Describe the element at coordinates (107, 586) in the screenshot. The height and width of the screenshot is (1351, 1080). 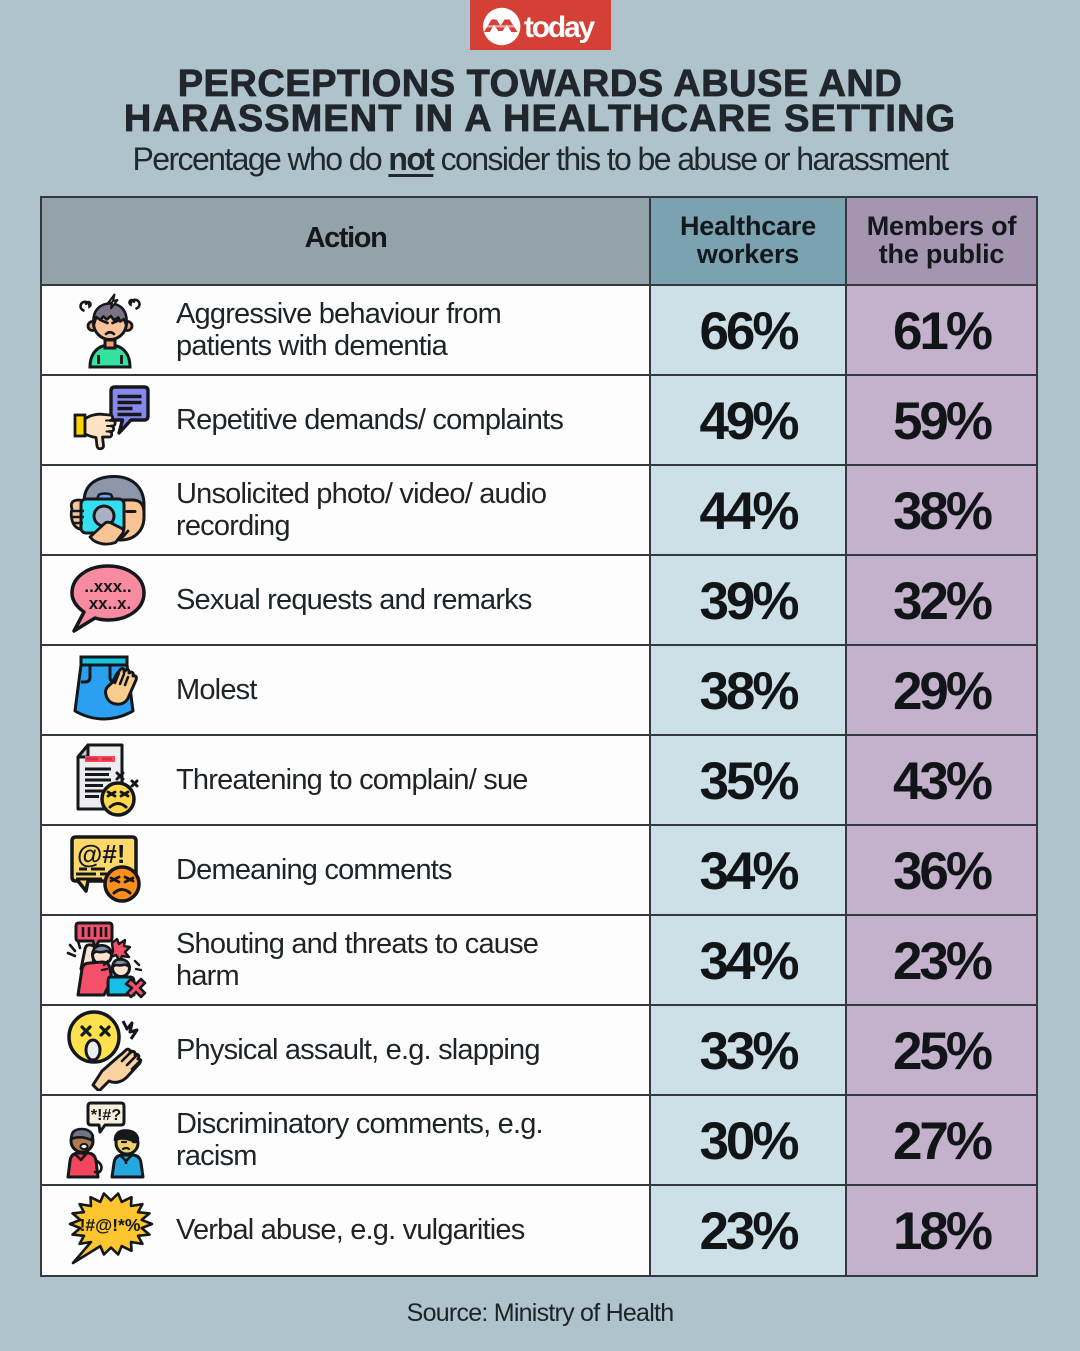
I see `svg-text: ..xxx..` at that location.